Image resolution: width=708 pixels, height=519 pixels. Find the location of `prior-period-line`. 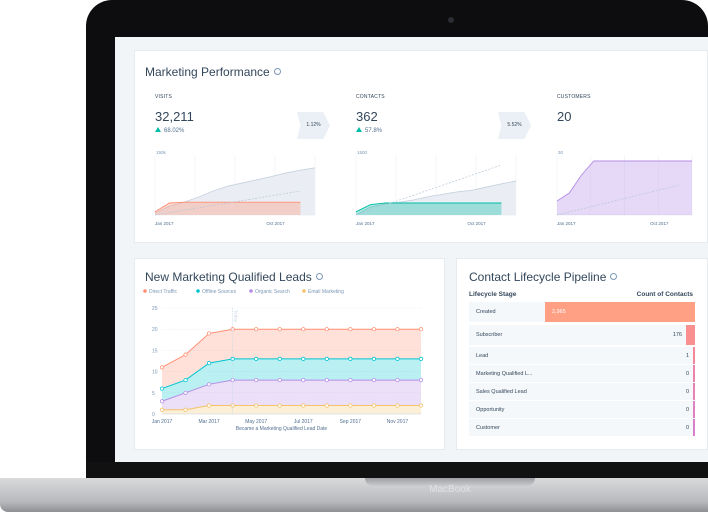

prior-period-line is located at coordinates (235, 190).